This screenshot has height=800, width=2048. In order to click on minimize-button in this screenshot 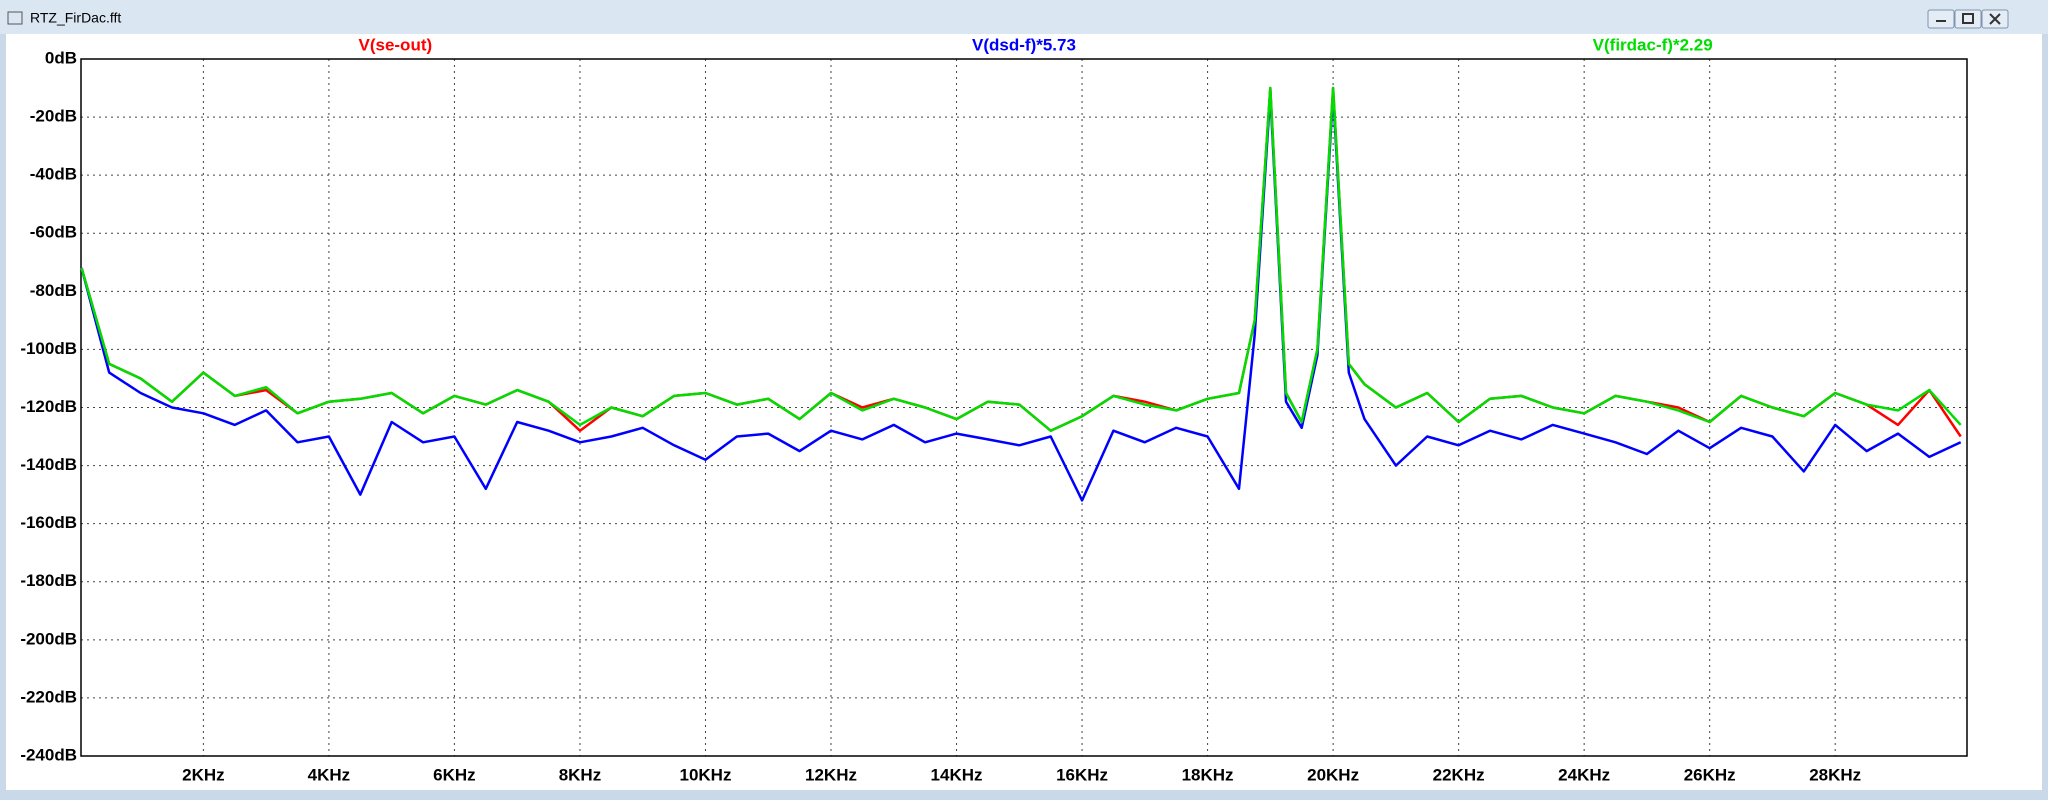, I will do `click(1941, 19)`.